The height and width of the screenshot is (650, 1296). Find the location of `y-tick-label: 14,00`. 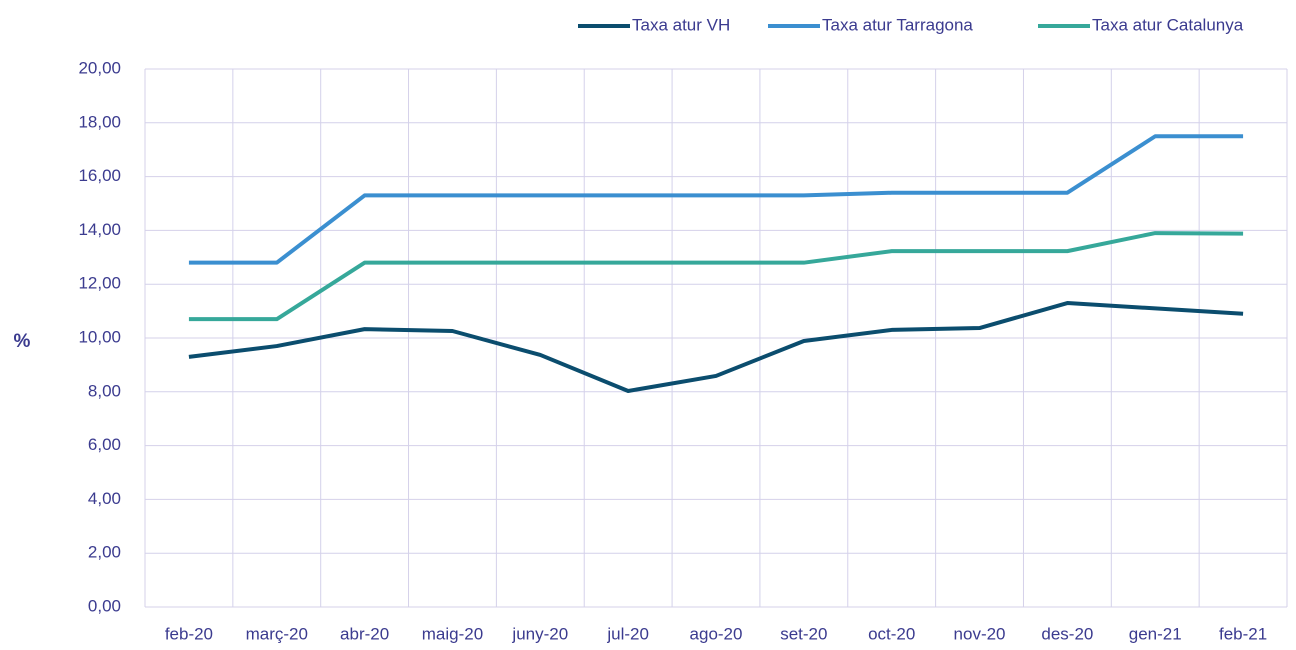

y-tick-label: 14,00 is located at coordinates (99, 229).